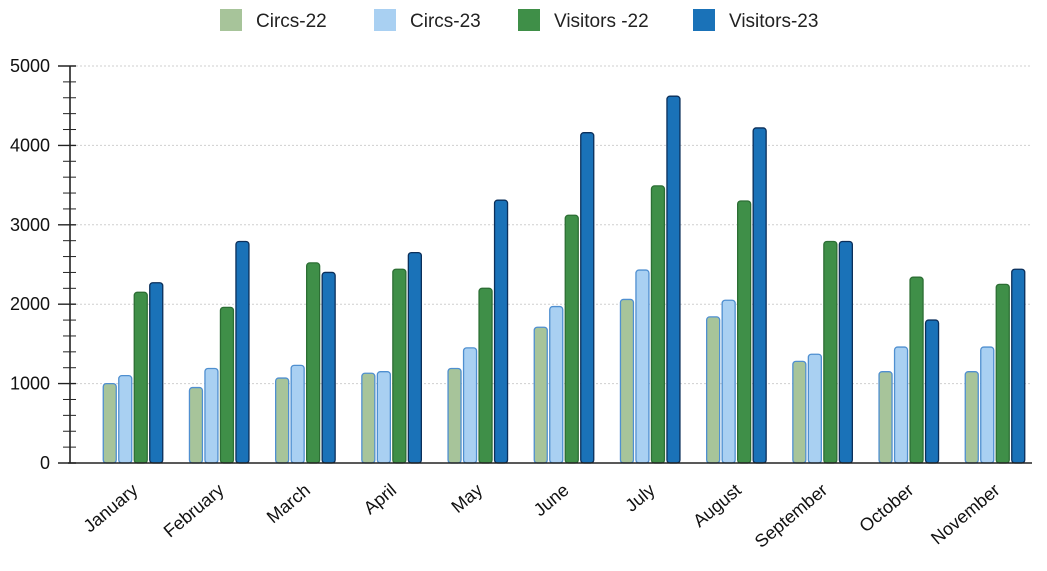 The width and height of the screenshot is (1047, 571). Describe the element at coordinates (211, 415) in the screenshot. I see `bar-circs-23-february` at that location.